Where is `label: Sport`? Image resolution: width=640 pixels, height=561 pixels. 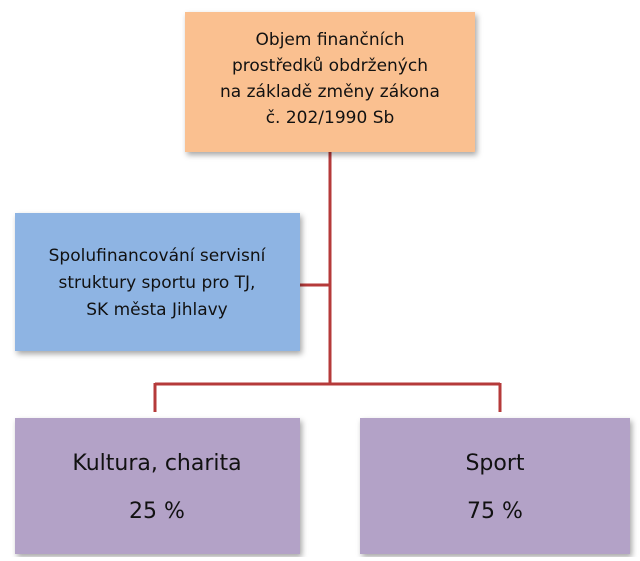 label: Sport is located at coordinates (494, 463).